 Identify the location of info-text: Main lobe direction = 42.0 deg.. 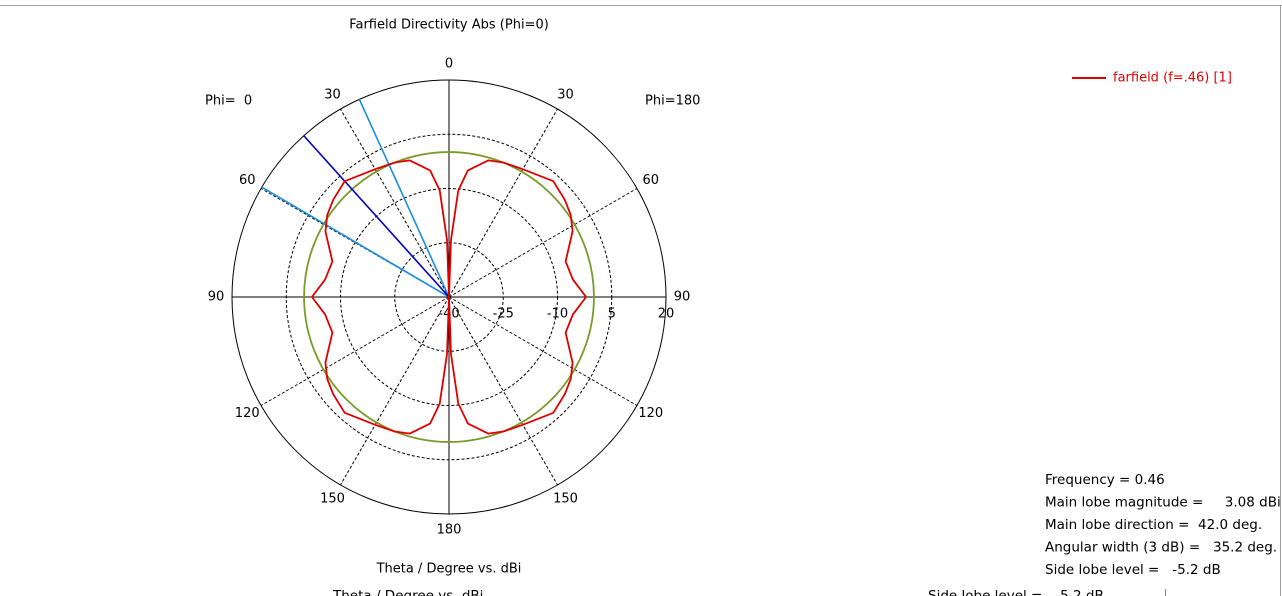
(1153, 525).